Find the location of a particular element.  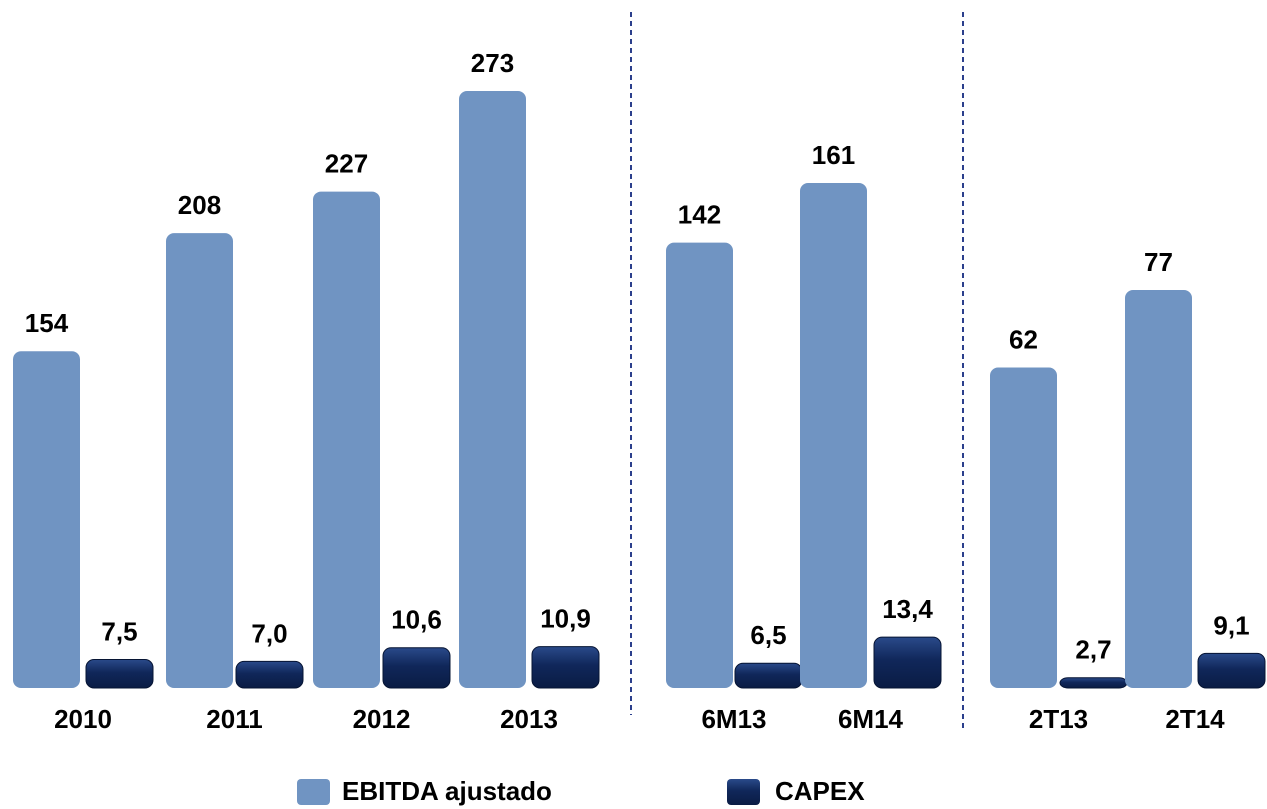

x-tick-label: 2T13 is located at coordinates (1058, 719).